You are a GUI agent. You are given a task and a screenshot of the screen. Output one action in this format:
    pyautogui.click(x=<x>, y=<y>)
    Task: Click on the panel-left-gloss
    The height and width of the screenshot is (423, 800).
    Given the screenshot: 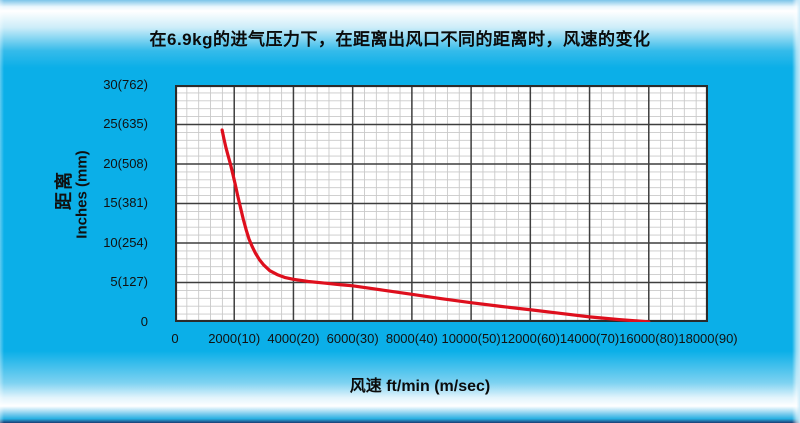 What is the action you would take?
    pyautogui.click(x=2, y=211)
    